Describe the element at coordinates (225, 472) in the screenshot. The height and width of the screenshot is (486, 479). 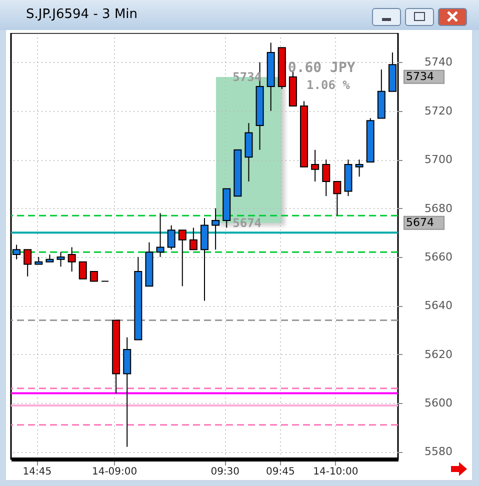
I see `x-tick-label: 09:30` at that location.